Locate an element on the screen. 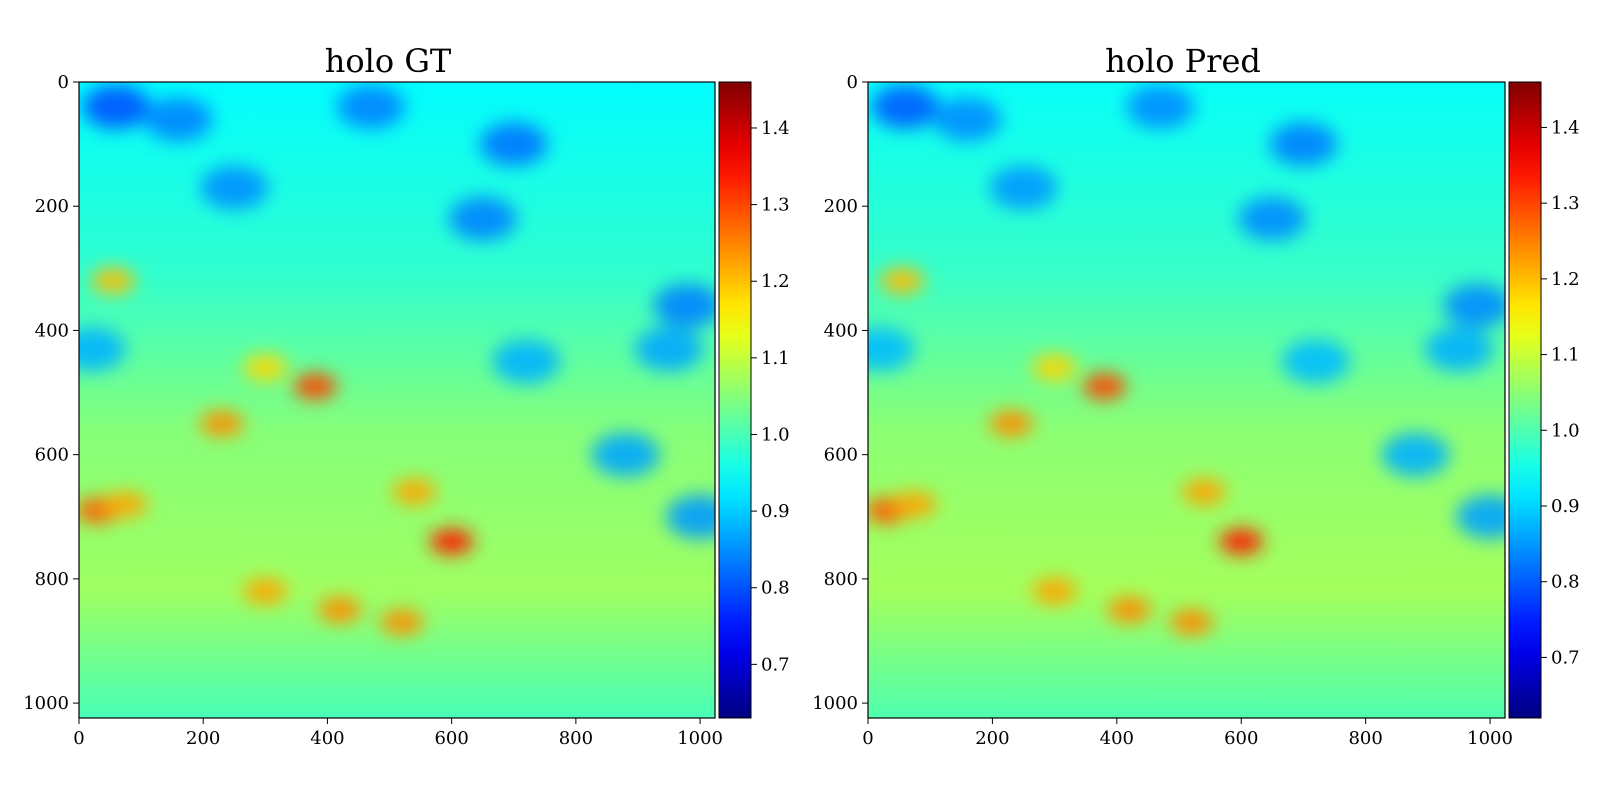 This screenshot has width=1600, height=804. colorbar-tick-label: 1.1 is located at coordinates (1565, 355).